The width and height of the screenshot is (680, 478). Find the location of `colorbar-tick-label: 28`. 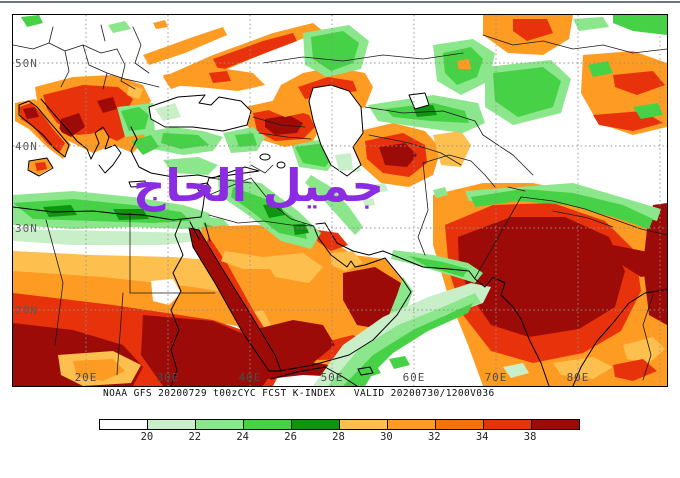

colorbar-tick-label: 28 is located at coordinates (338, 437).